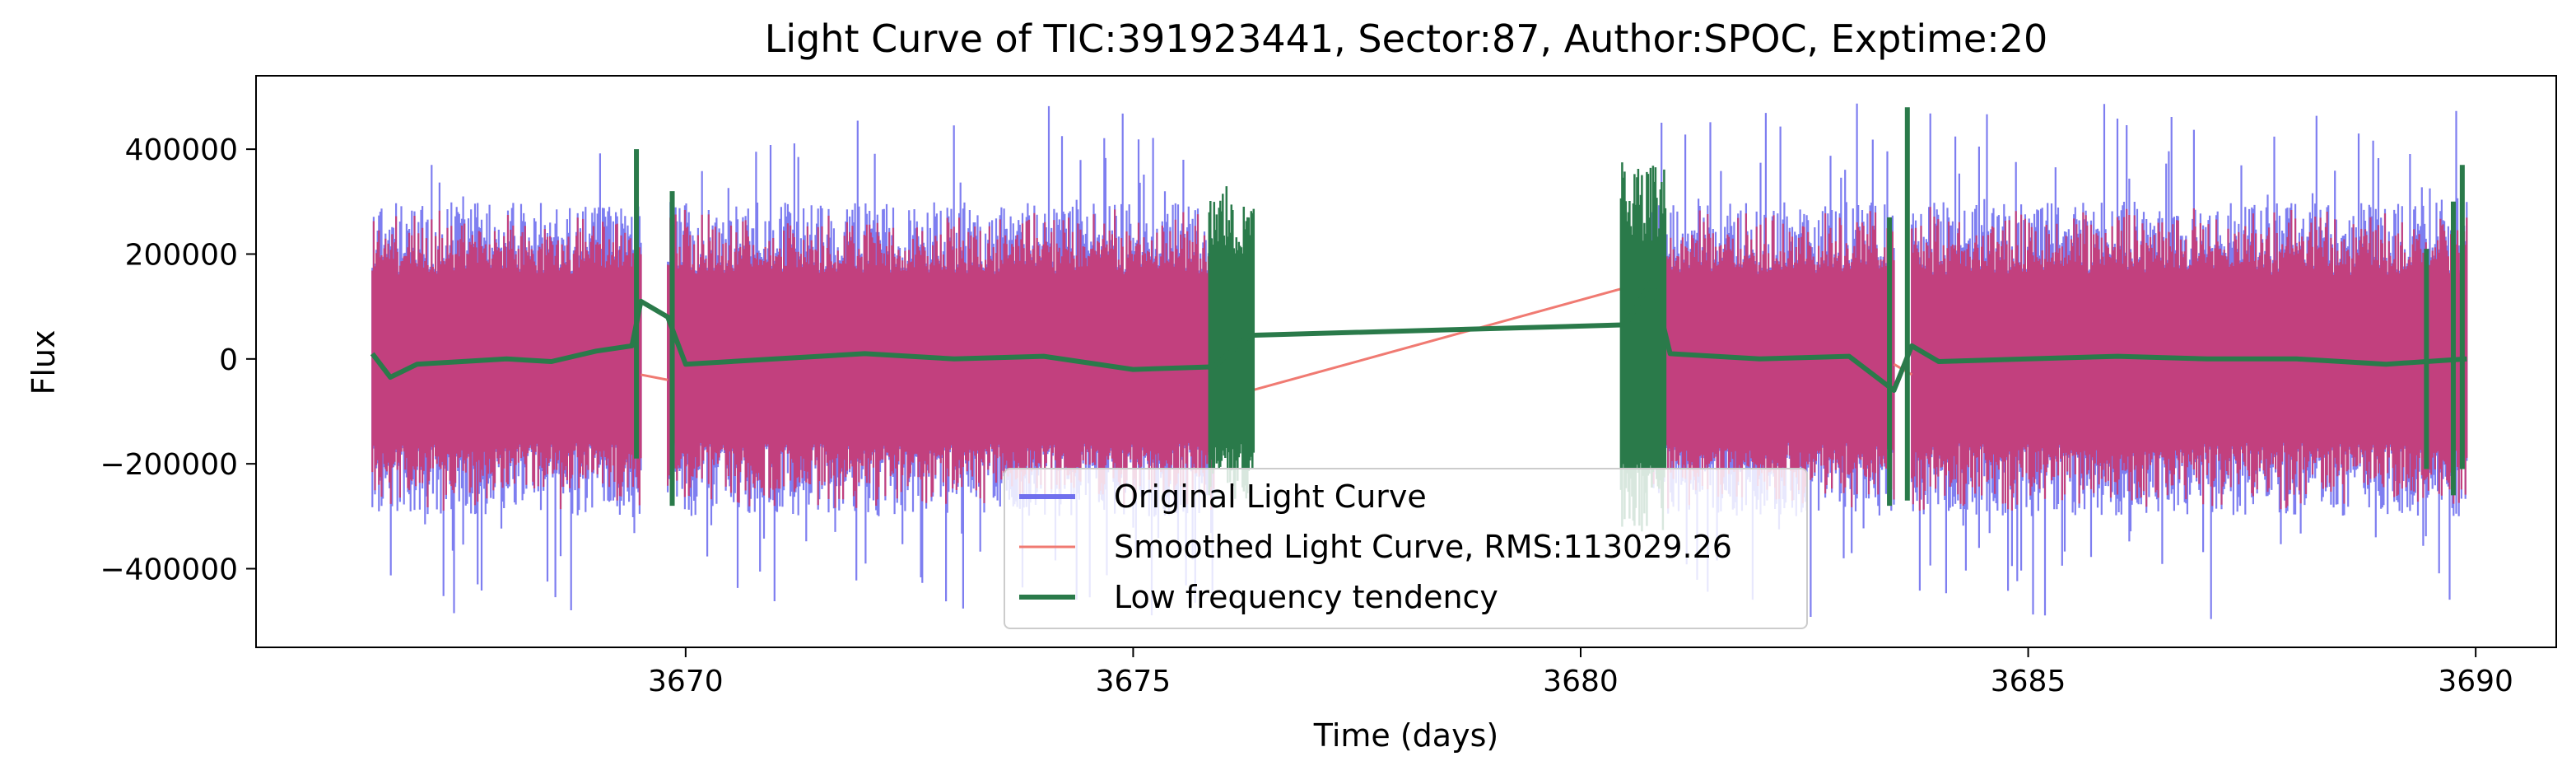  Describe the element at coordinates (1270, 497) in the screenshot. I see `legend-label-original: Original Light Curve` at that location.